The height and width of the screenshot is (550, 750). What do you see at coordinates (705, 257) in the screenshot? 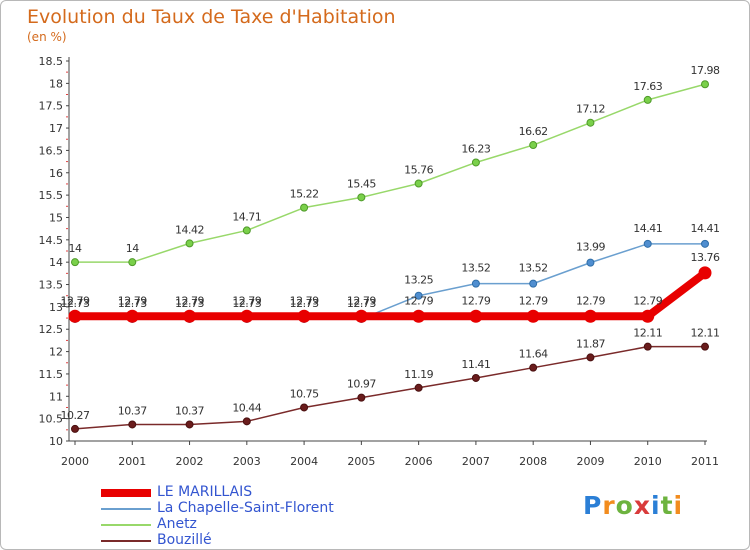
I see `data-label: 13.76` at bounding box center [705, 257].